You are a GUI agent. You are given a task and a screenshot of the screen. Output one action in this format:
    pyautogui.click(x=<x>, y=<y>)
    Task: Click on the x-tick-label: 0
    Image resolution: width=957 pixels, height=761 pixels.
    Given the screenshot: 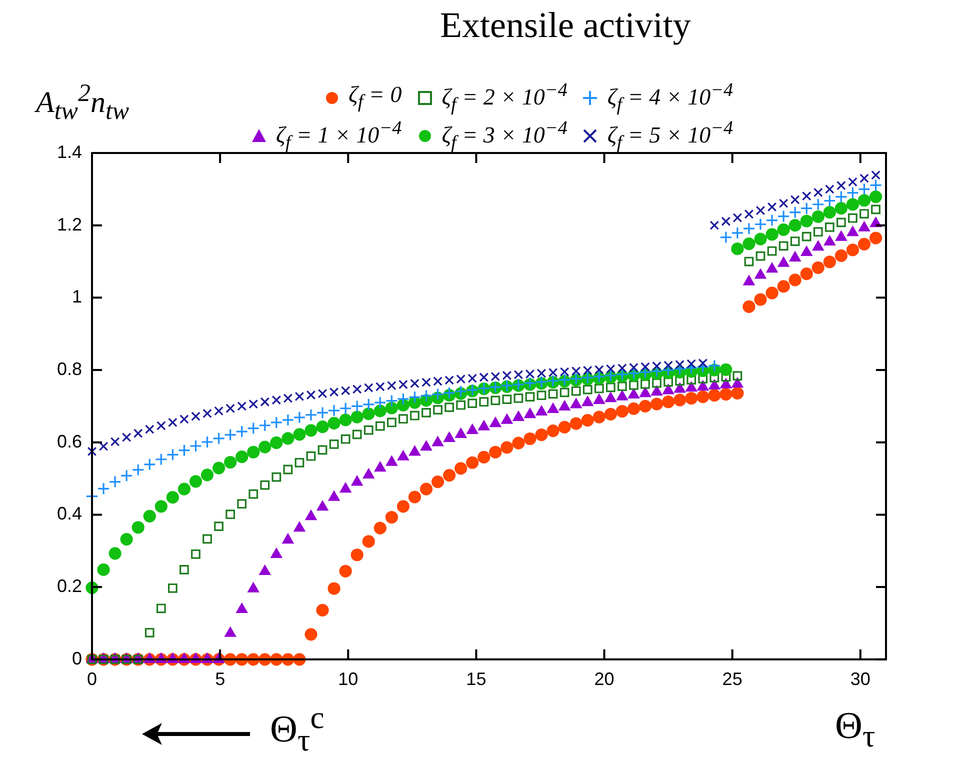 What is the action you would take?
    pyautogui.click(x=92, y=679)
    